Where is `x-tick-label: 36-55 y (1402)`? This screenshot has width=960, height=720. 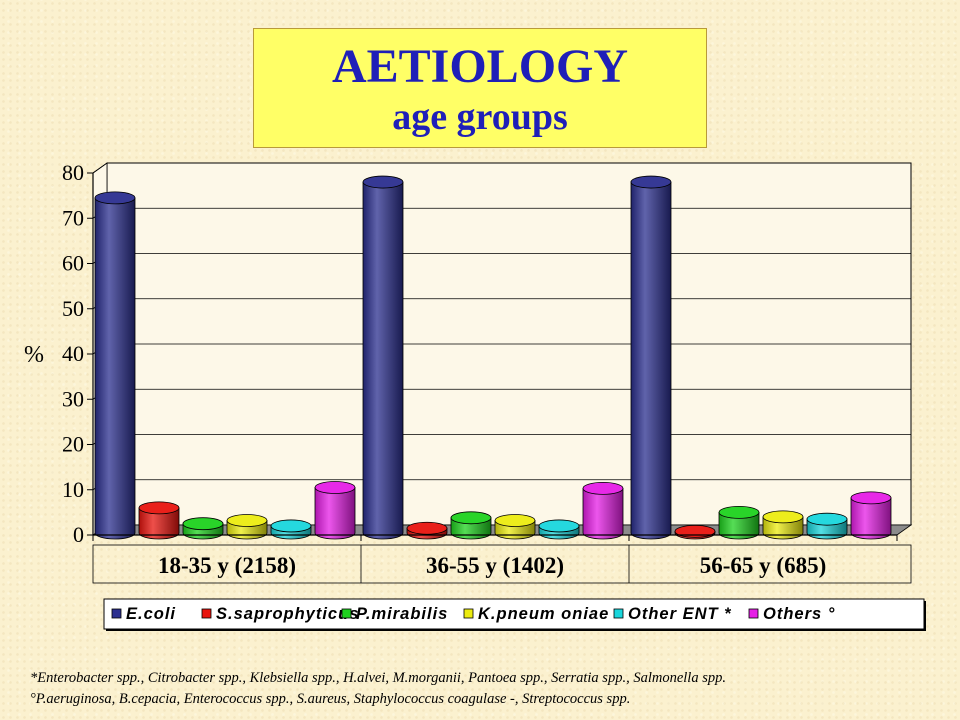
x-tick-label: 36-55 y (1402) is located at coordinates (495, 565).